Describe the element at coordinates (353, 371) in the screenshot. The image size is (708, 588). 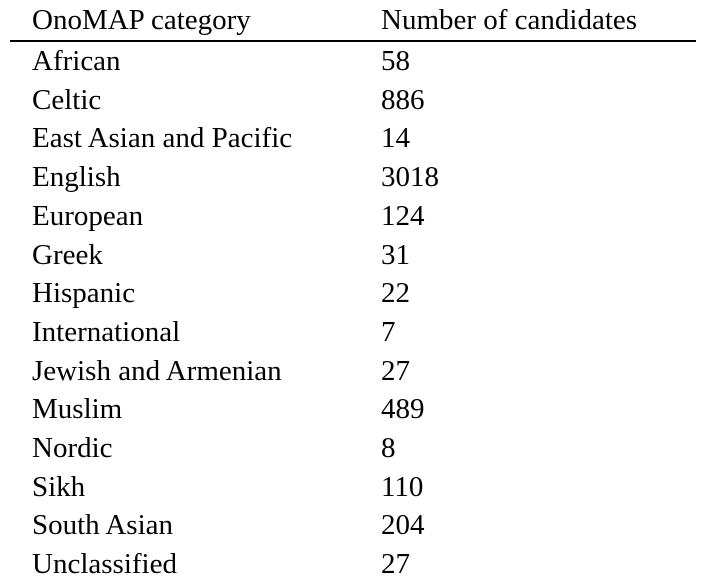
I see `table-row: Jewish and Armenian 27` at that location.